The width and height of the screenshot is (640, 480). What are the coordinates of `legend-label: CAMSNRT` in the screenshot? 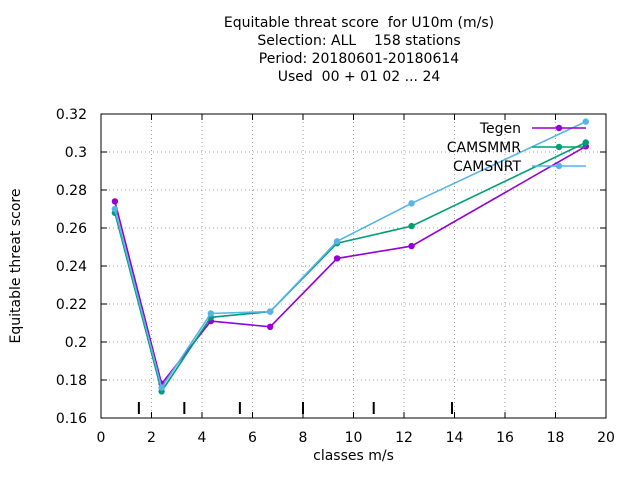 It's located at (487, 167).